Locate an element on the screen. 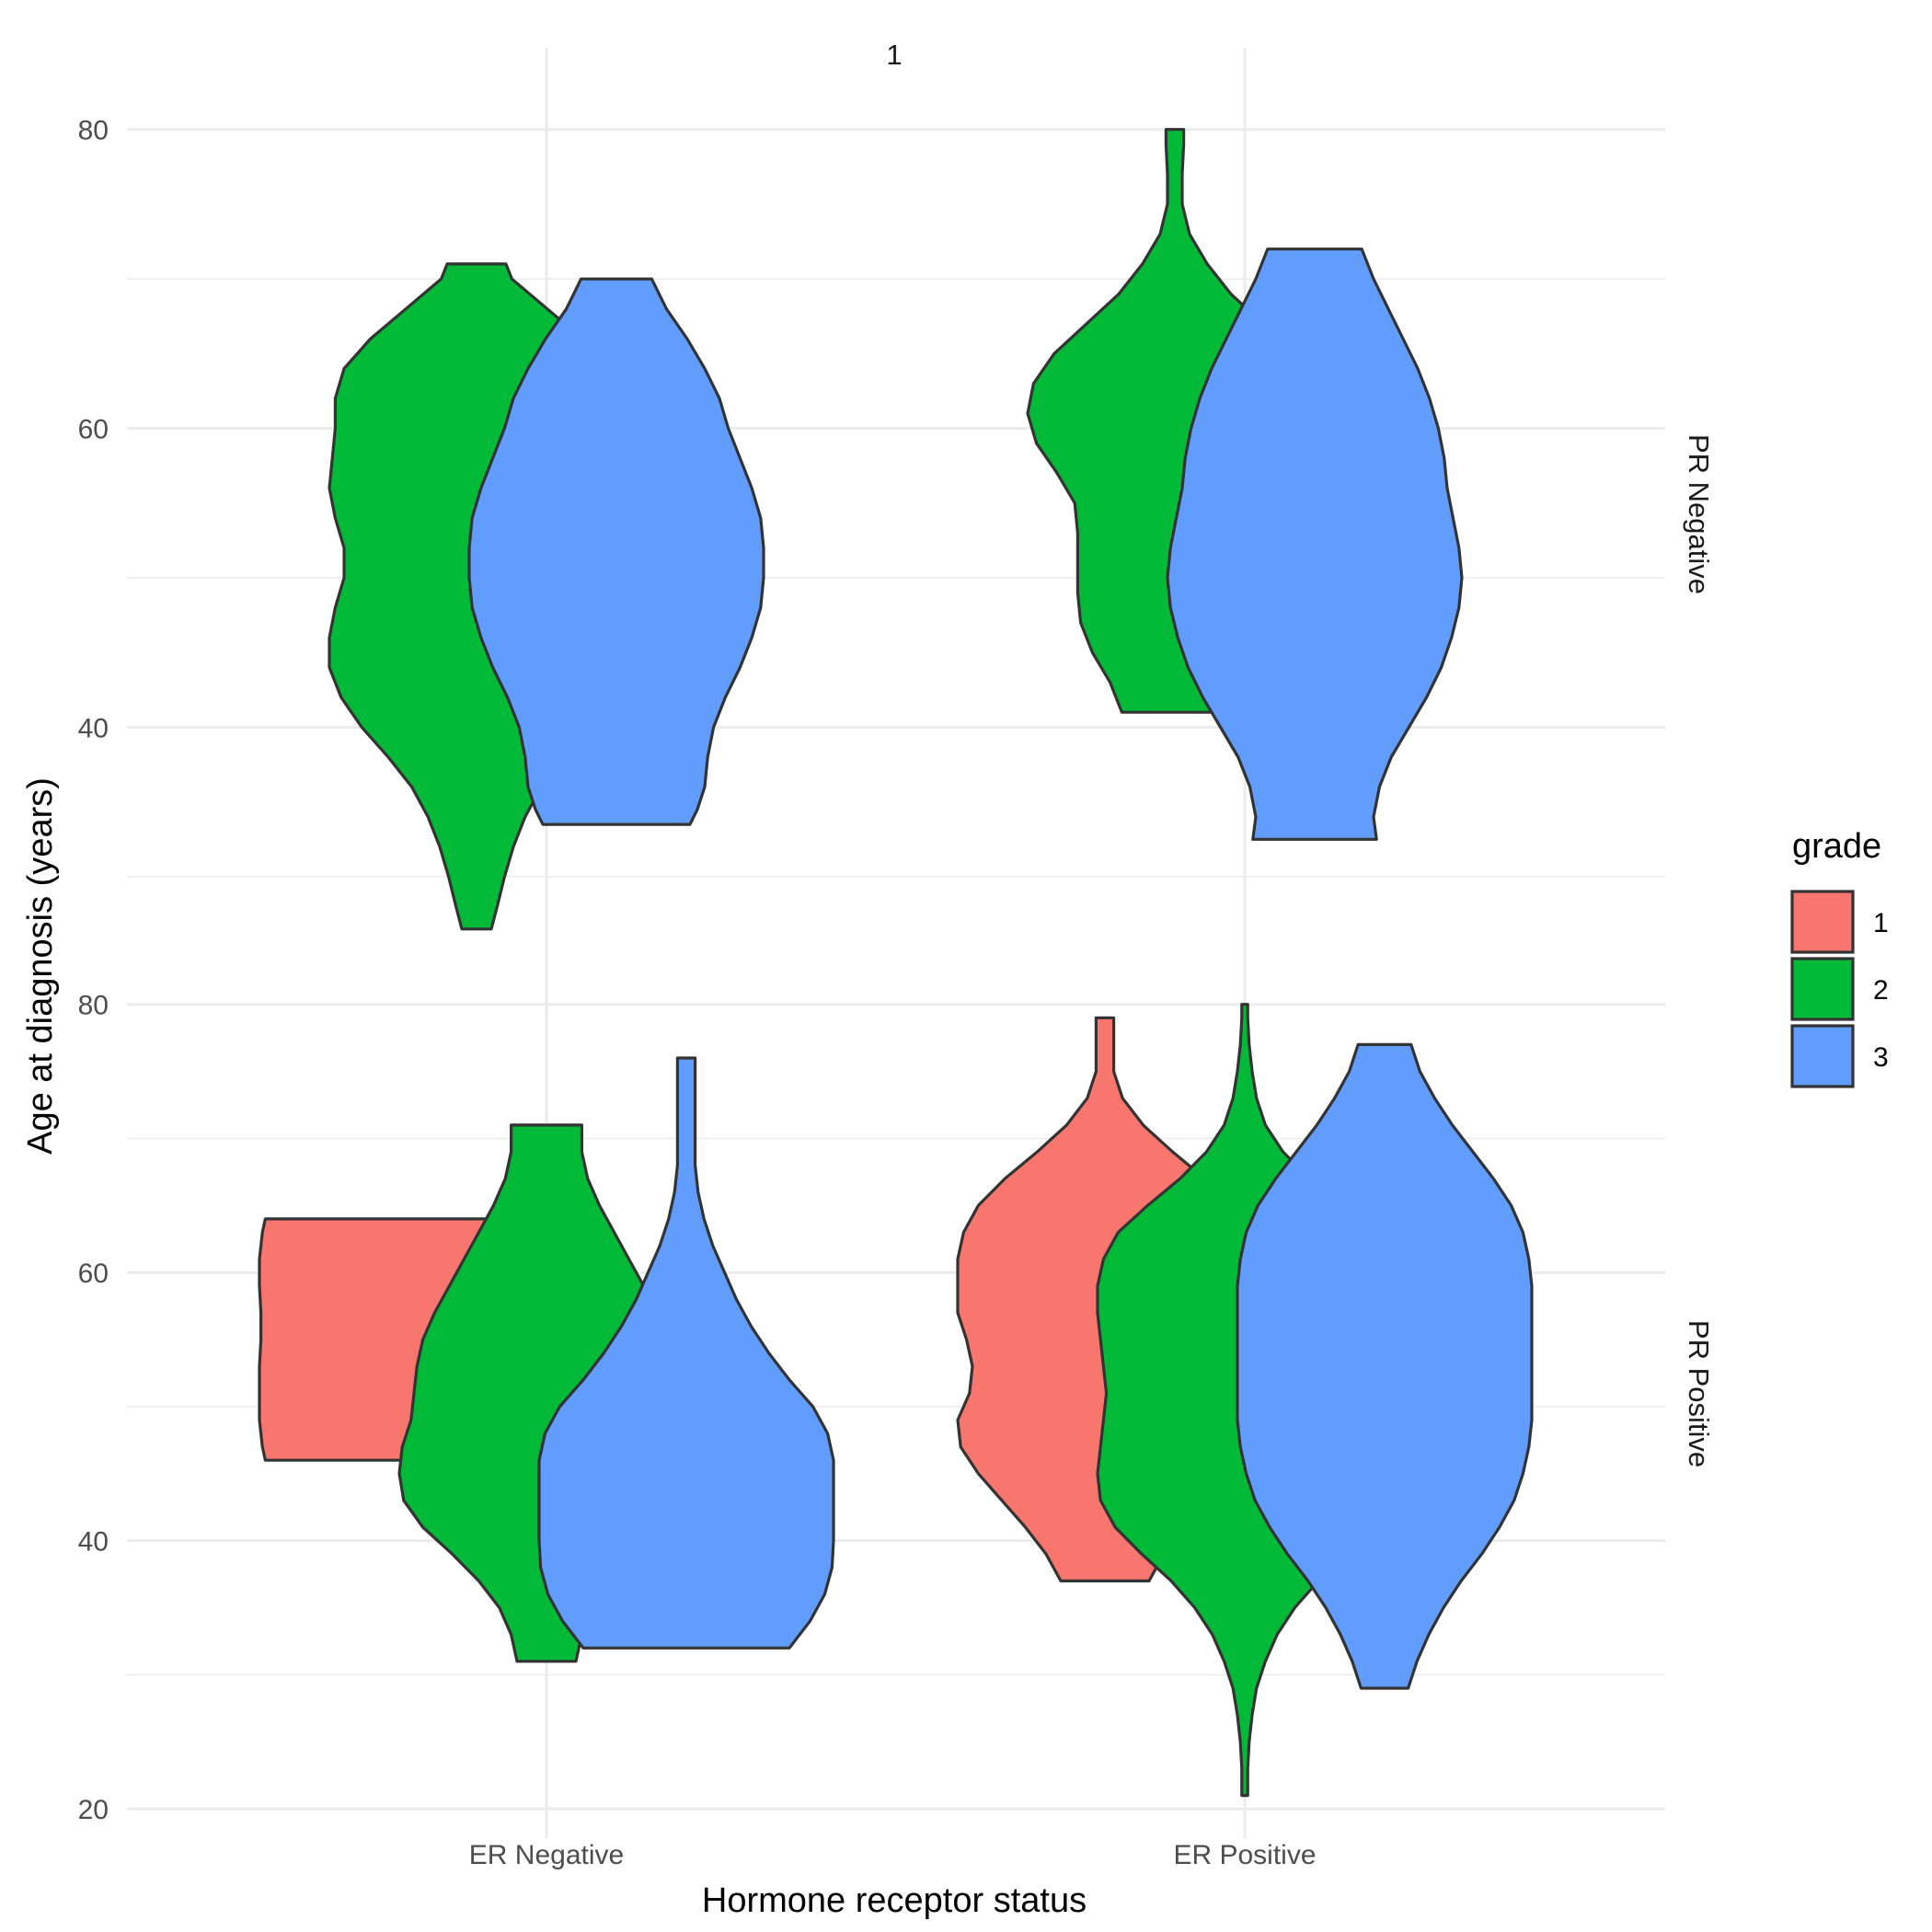  x-tick-label-er-positive: ER Positive is located at coordinates (1244, 1855).